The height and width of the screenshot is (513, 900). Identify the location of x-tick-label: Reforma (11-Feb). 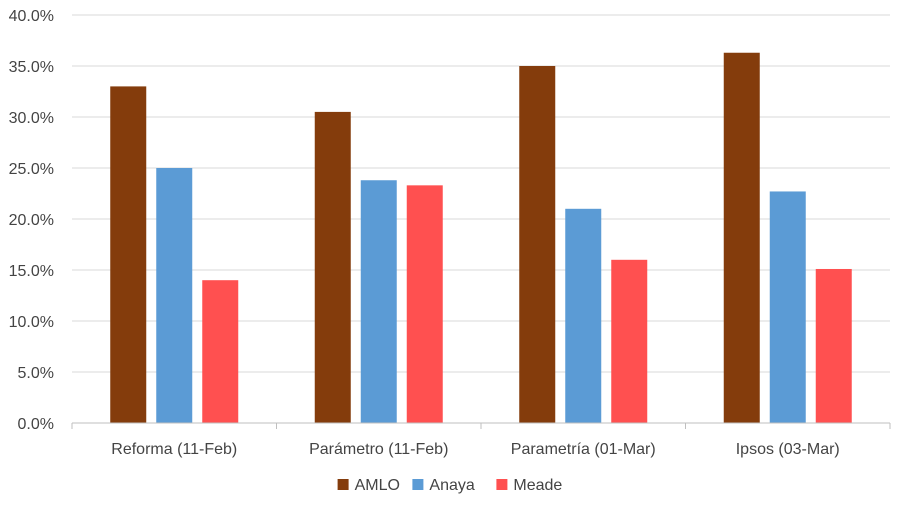
(174, 449).